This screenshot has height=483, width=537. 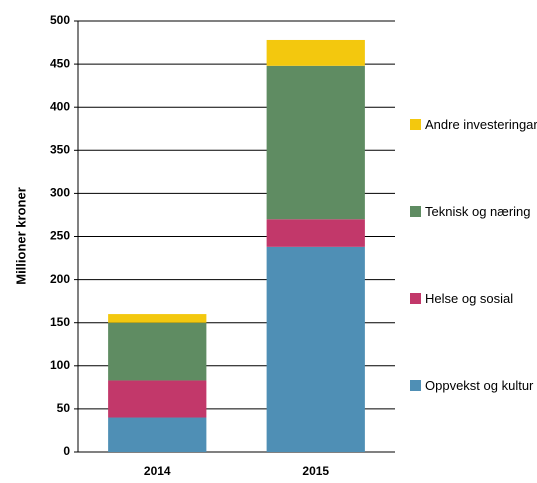 I want to click on x-tick-label: 2014, so click(x=157, y=471).